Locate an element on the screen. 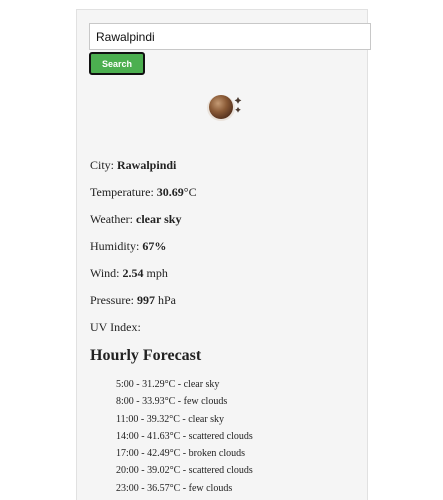  hourly-forecast-item: 11:00 - 39.32°C - clear sky is located at coordinates (170, 419).